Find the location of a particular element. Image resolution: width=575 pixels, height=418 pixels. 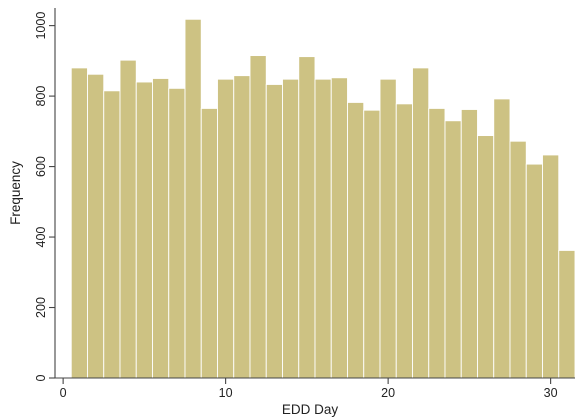

y-tick-label: 0 is located at coordinates (41, 377).